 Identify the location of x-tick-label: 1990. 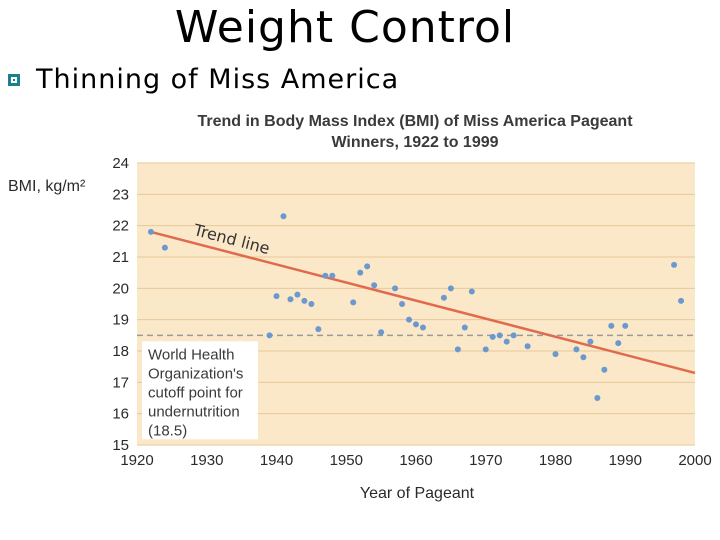
(625, 460).